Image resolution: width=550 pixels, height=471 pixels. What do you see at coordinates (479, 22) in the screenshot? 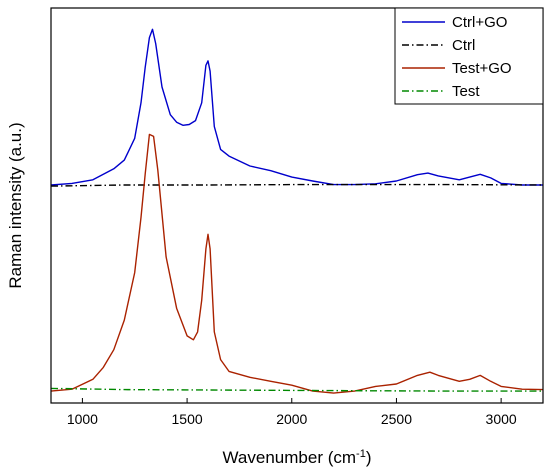
I see `legend-label-0: Ctrl+GO` at bounding box center [479, 22].